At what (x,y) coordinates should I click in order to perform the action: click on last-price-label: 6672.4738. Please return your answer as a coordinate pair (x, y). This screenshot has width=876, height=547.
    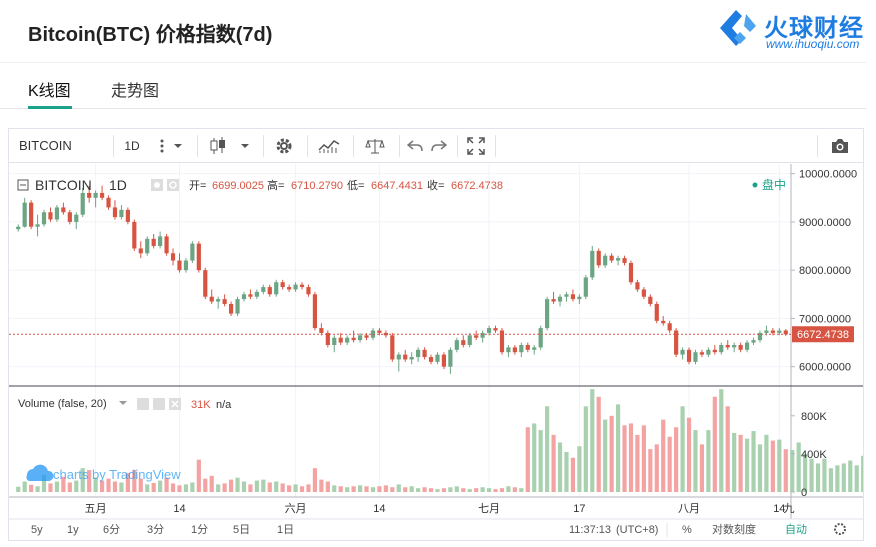
    Looking at the image, I should click on (823, 335).